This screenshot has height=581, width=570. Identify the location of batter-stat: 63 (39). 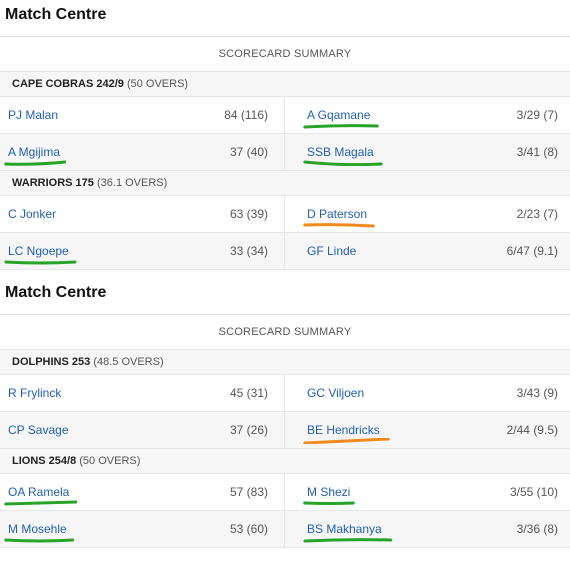
(248, 214).